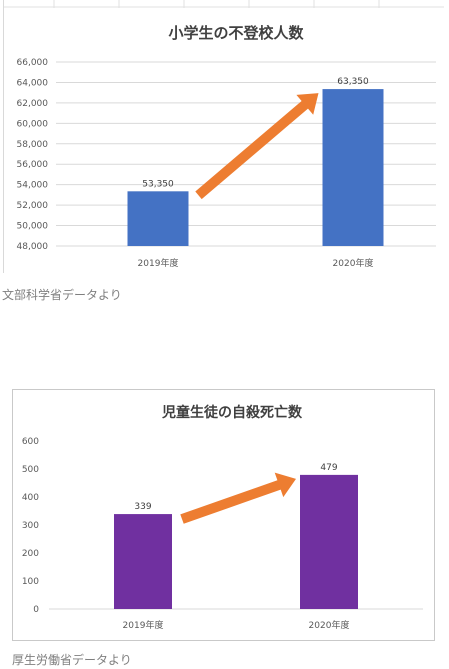 Image resolution: width=449 pixels, height=669 pixels. Describe the element at coordinates (30, 442) in the screenshot. I see `chart2-ytick-label: 600` at that location.